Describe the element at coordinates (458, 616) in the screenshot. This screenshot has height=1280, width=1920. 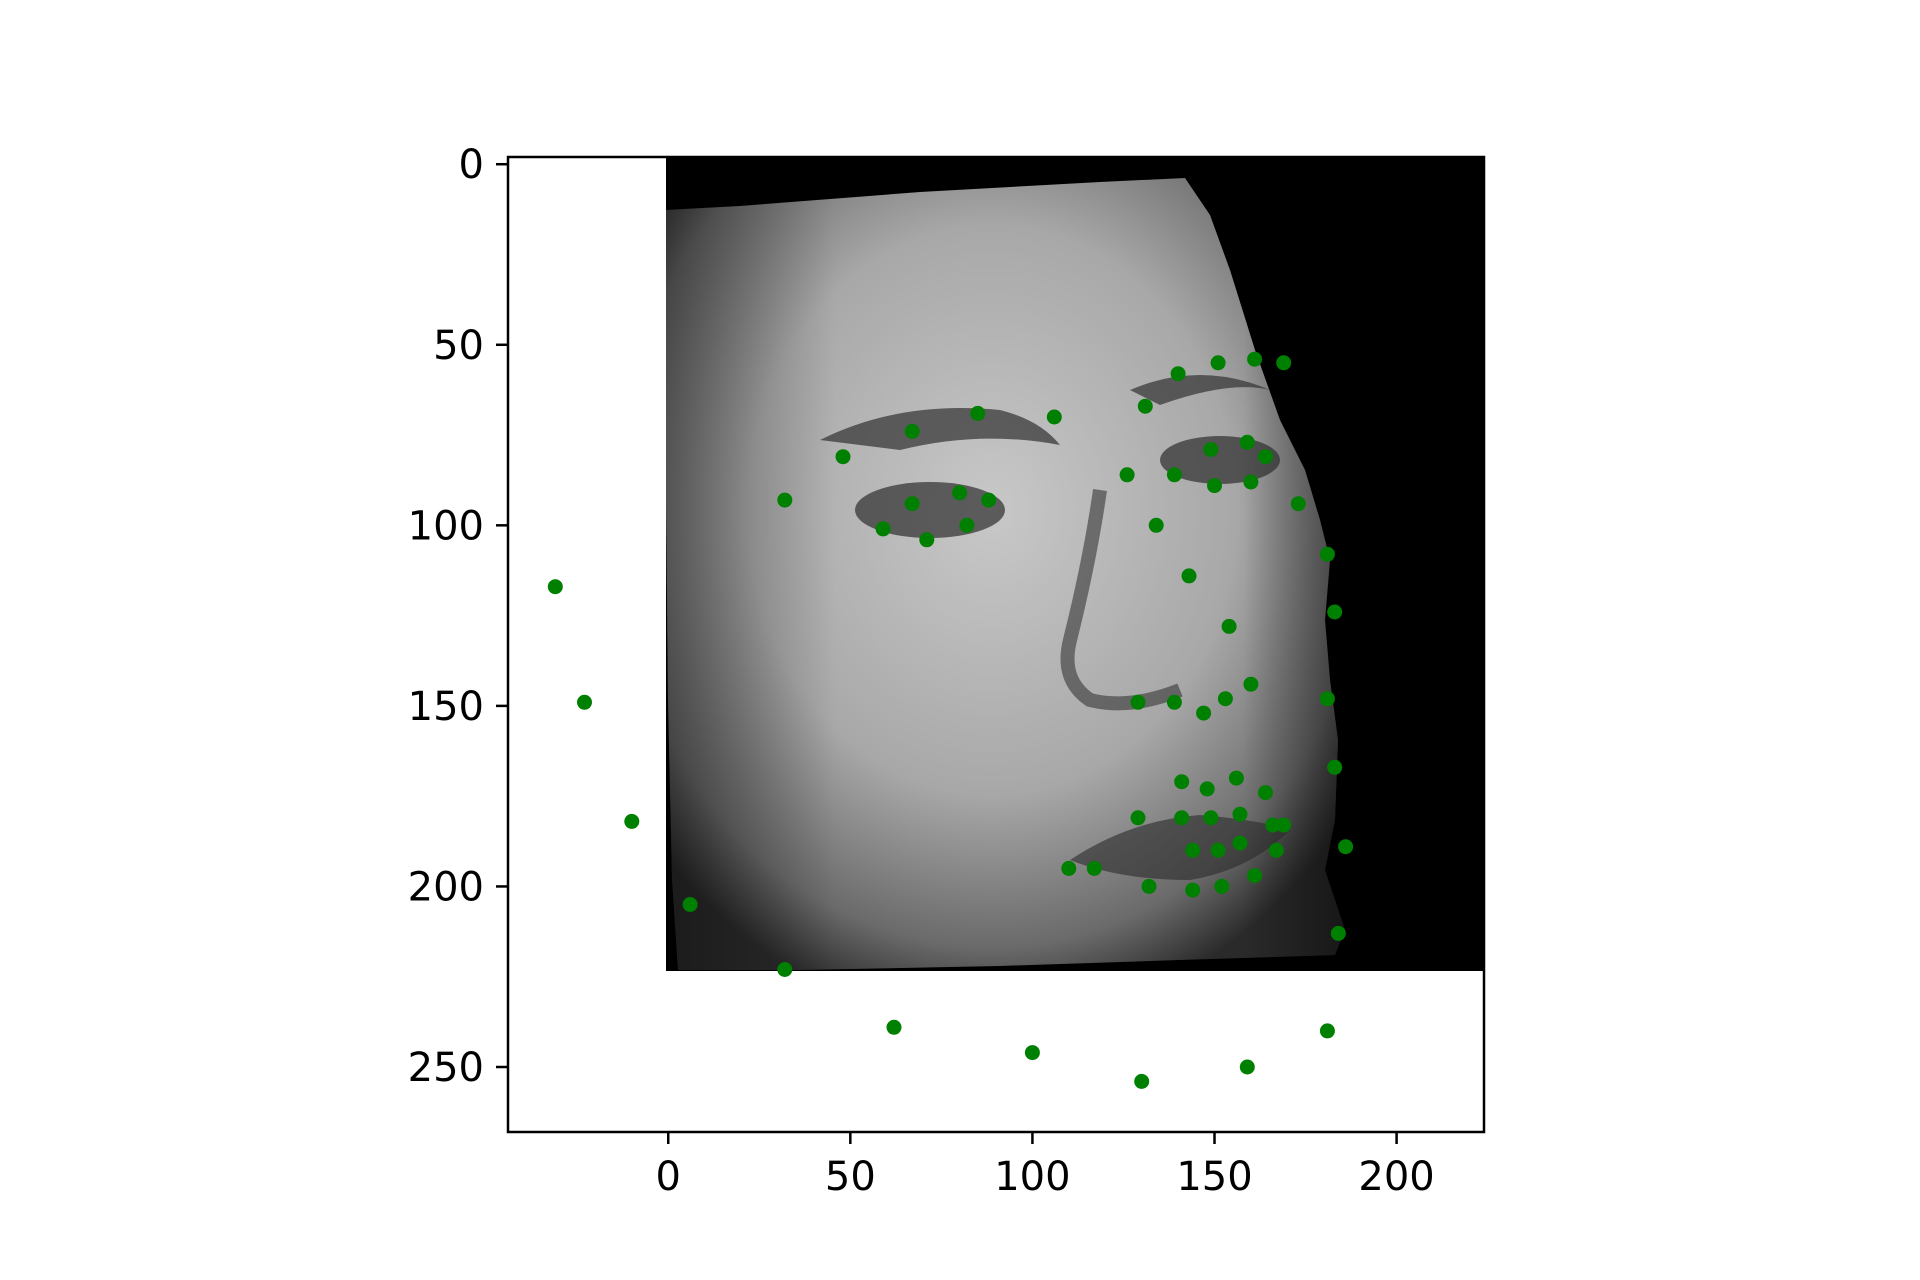
I see `y-axis: 0 50 100 150 200 250` at that location.